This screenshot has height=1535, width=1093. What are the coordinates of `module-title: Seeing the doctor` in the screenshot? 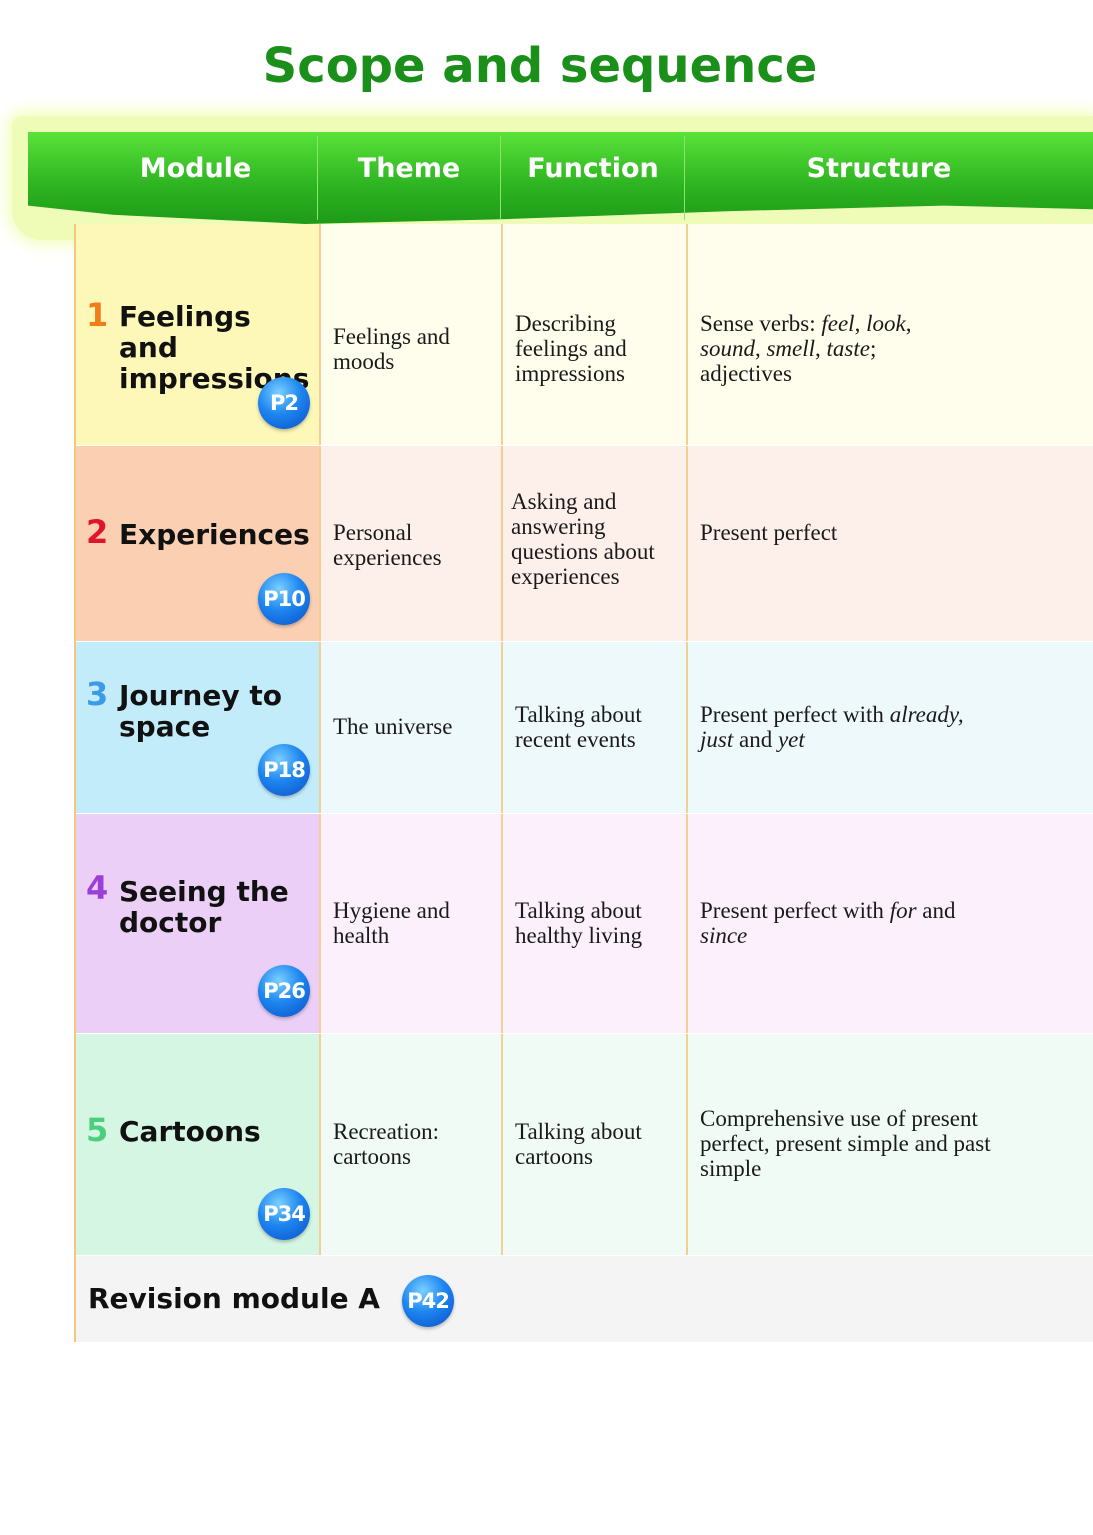 It's located at (204, 907).